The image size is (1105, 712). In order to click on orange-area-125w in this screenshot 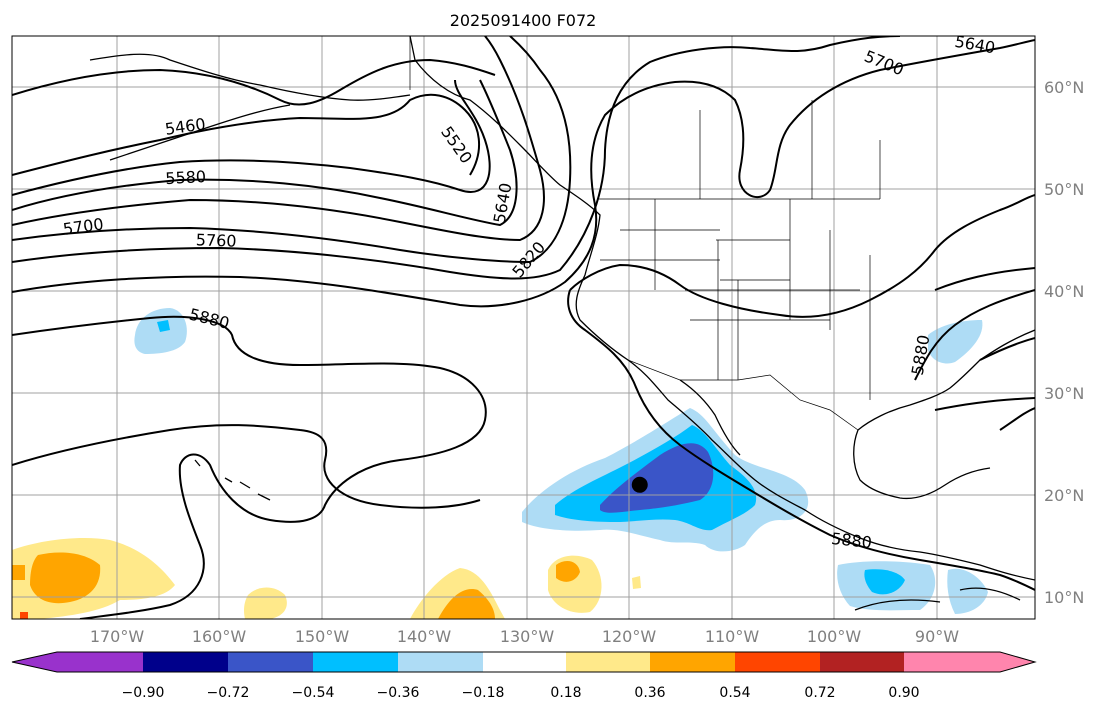, I will do `click(568, 571)`.